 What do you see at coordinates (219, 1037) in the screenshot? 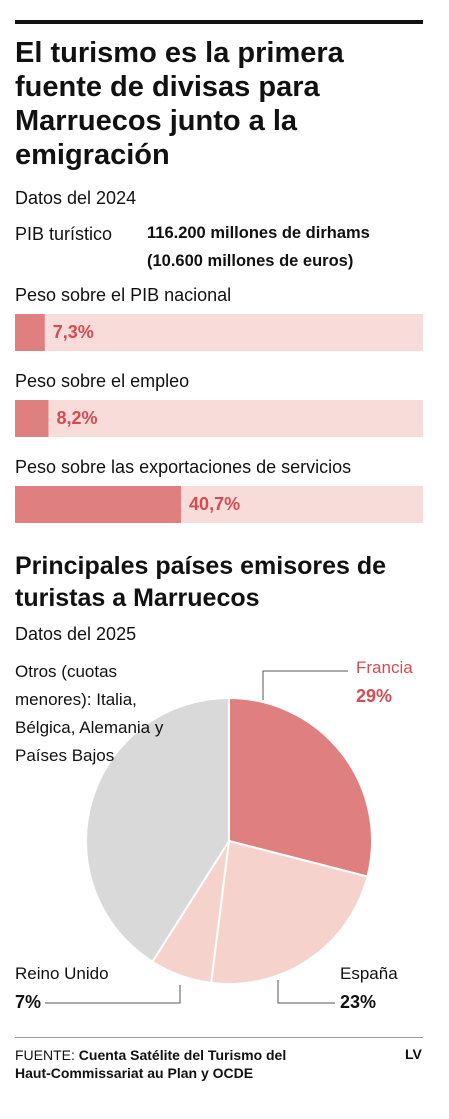
I see `source-rule` at bounding box center [219, 1037].